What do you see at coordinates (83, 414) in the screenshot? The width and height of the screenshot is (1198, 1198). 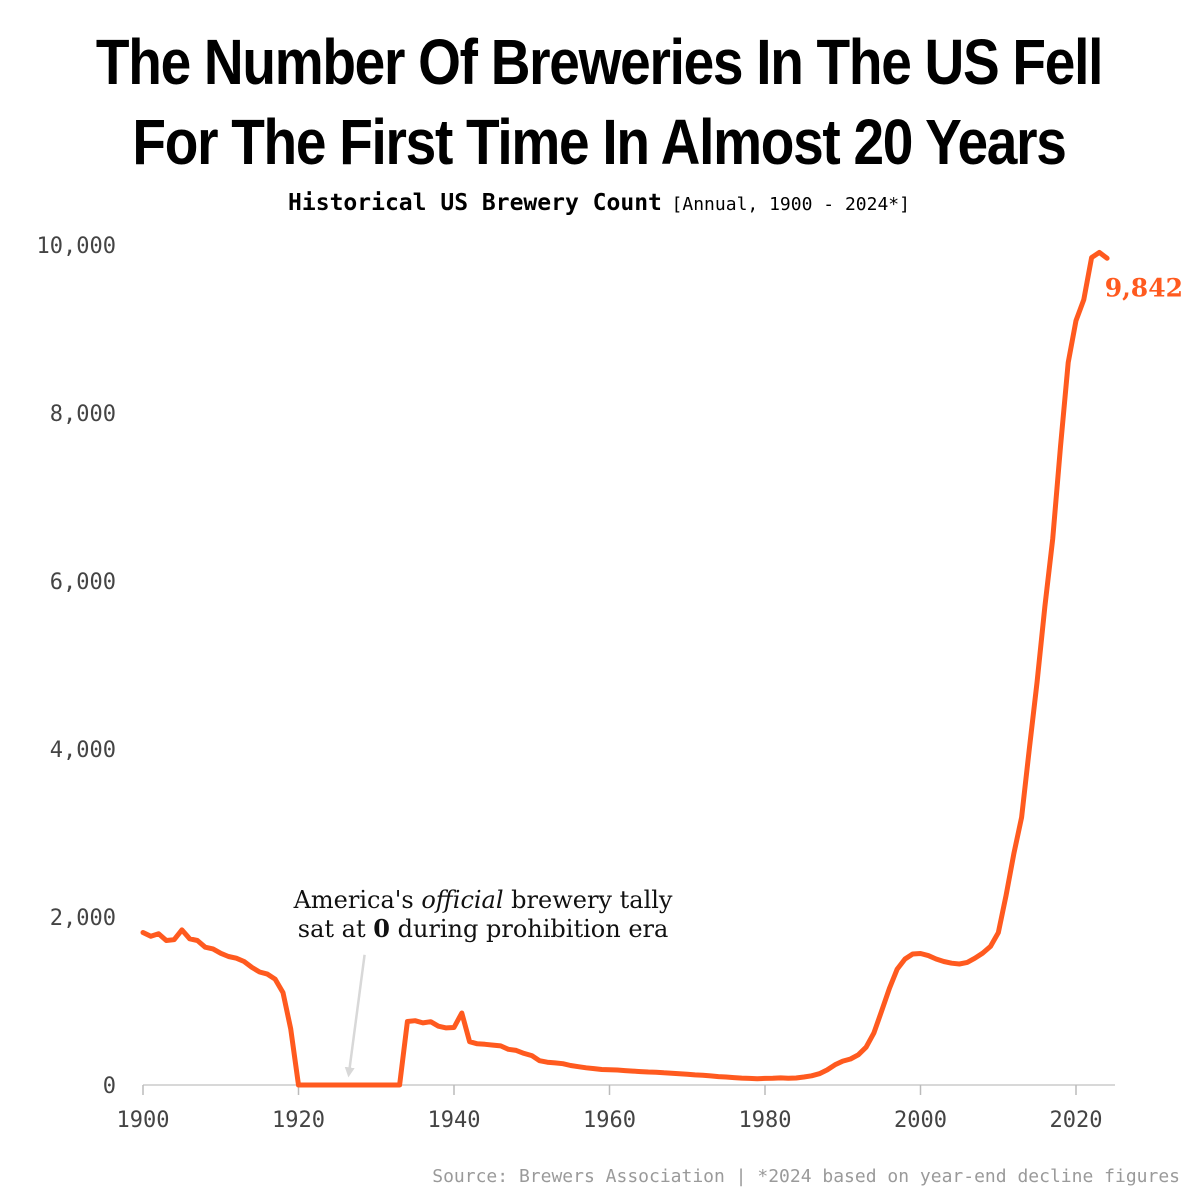 I see `y-tick-label: 8,000` at bounding box center [83, 414].